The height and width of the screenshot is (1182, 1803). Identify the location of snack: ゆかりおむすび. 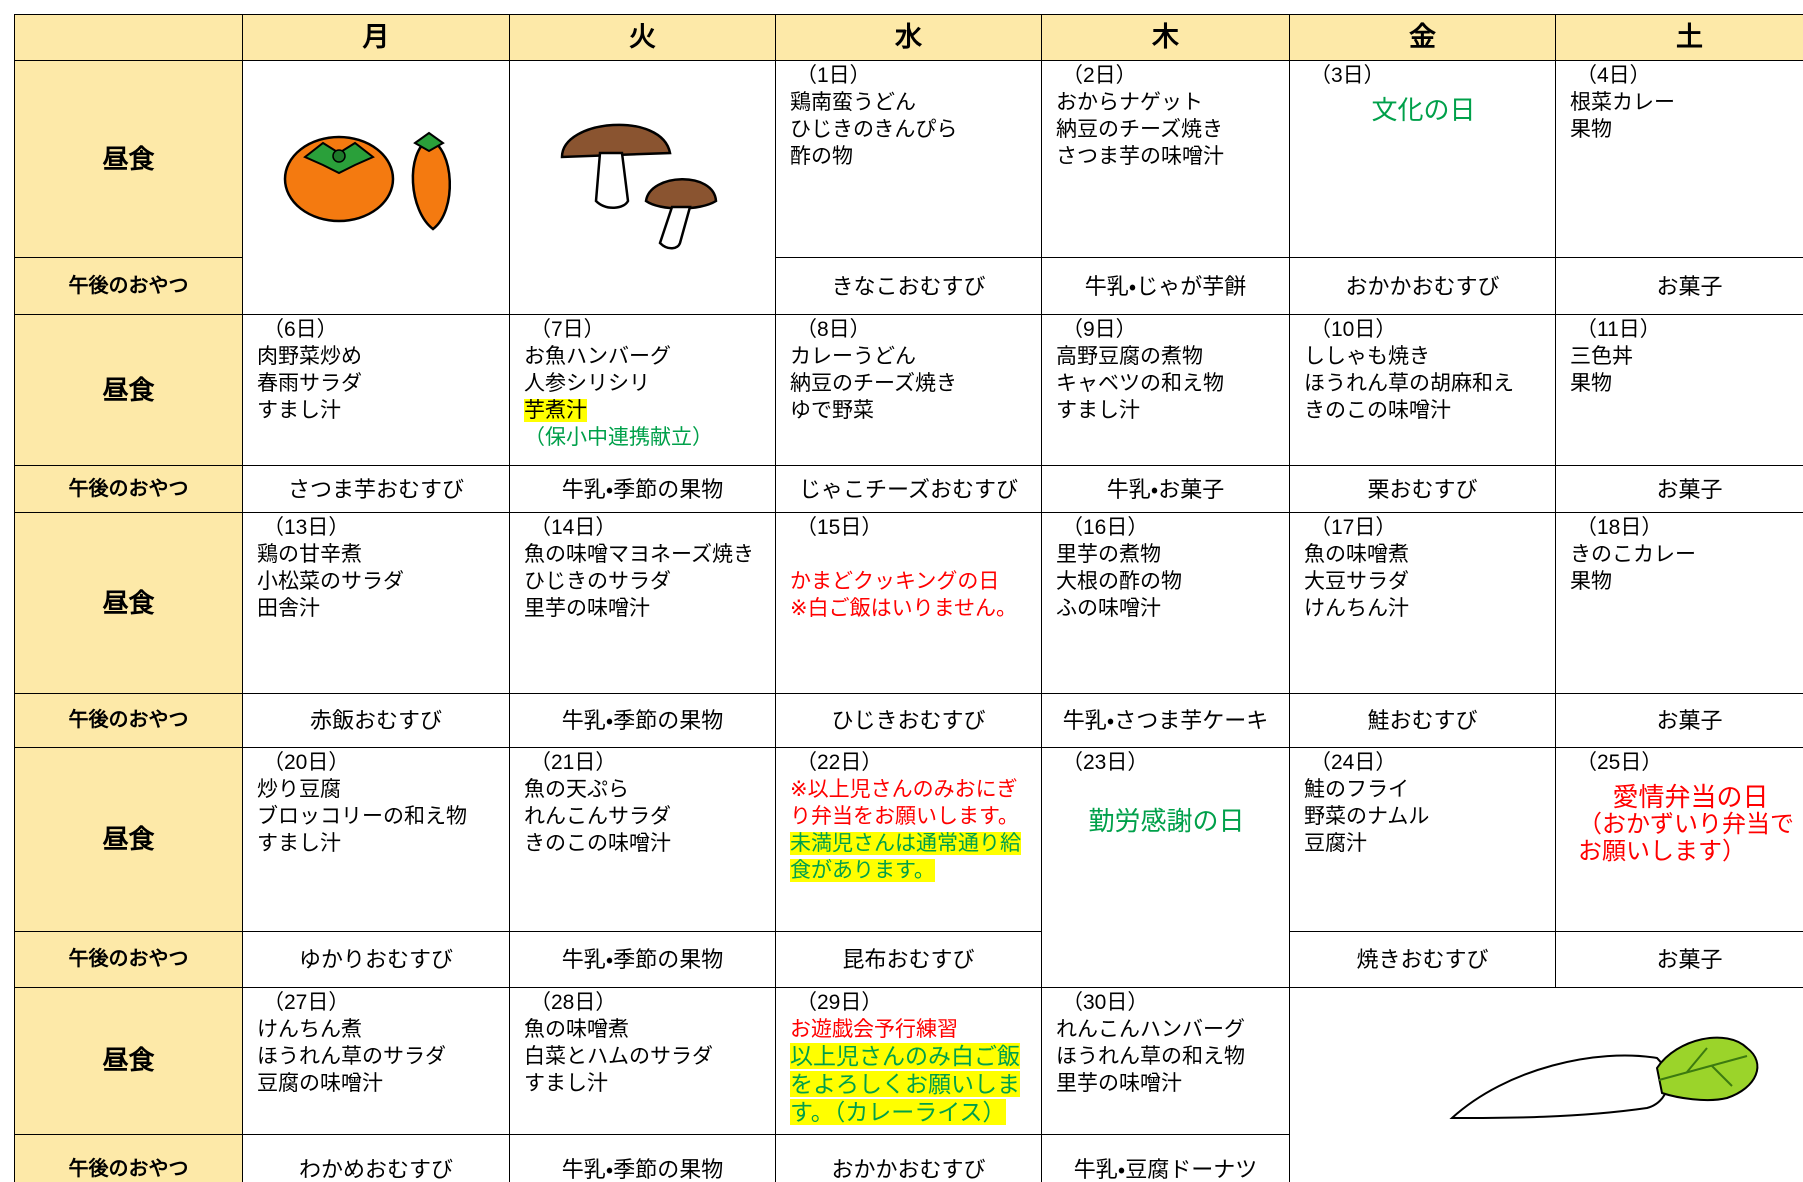
(376, 959).